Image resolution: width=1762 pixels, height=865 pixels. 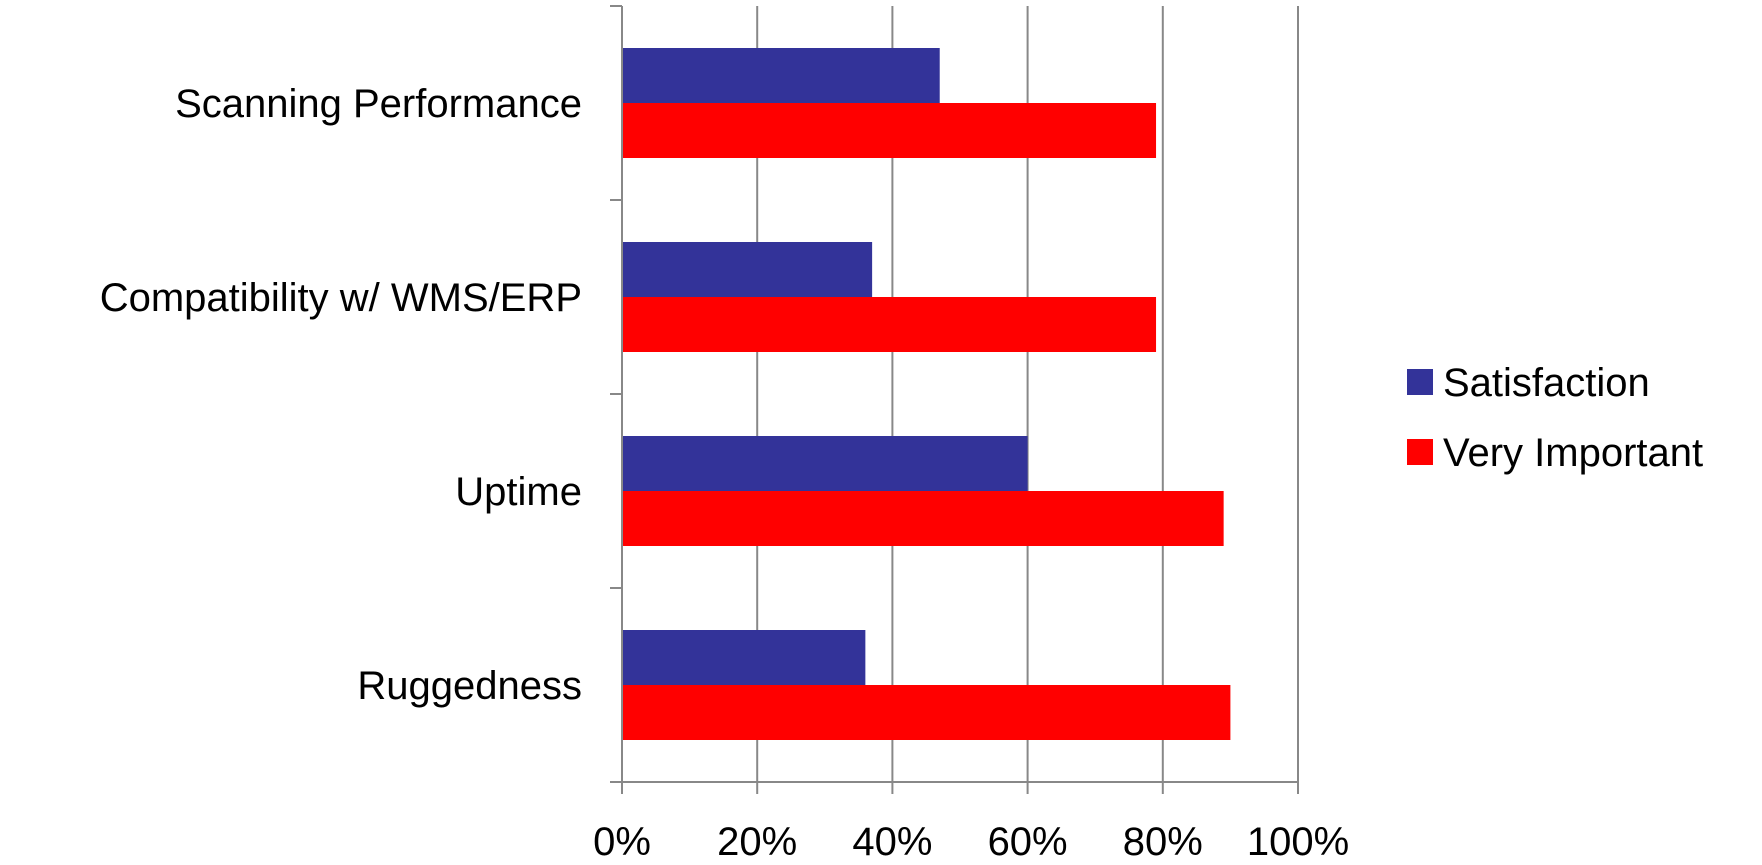 What do you see at coordinates (1163, 842) in the screenshot?
I see `x-tick-label: 80%` at bounding box center [1163, 842].